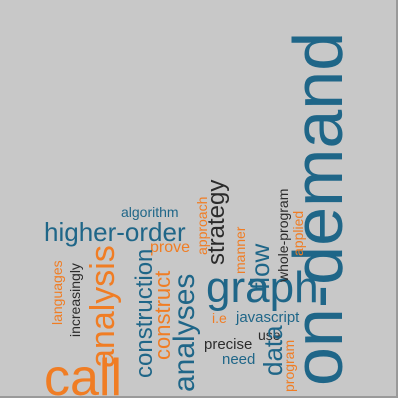 This screenshot has height=400, width=400. Describe the element at coordinates (240, 250) in the screenshot. I see `word-manner: manner` at that location.